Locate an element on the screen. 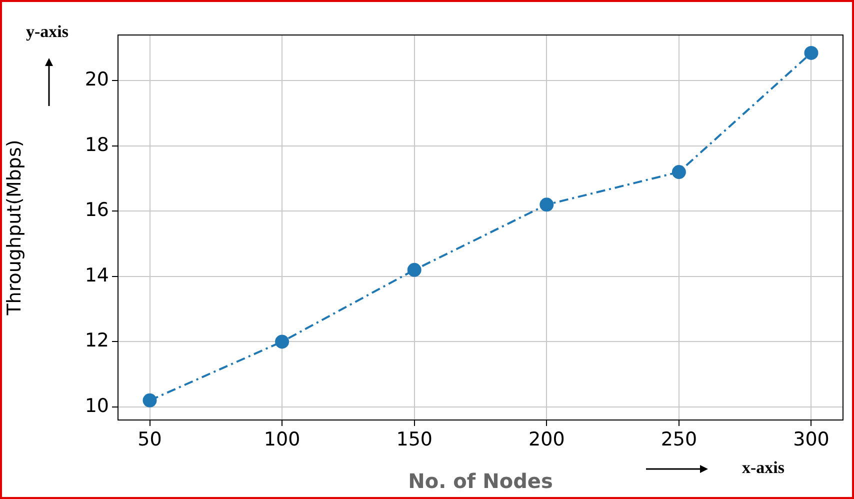  y-tick-label: 20 is located at coordinates (96, 79).